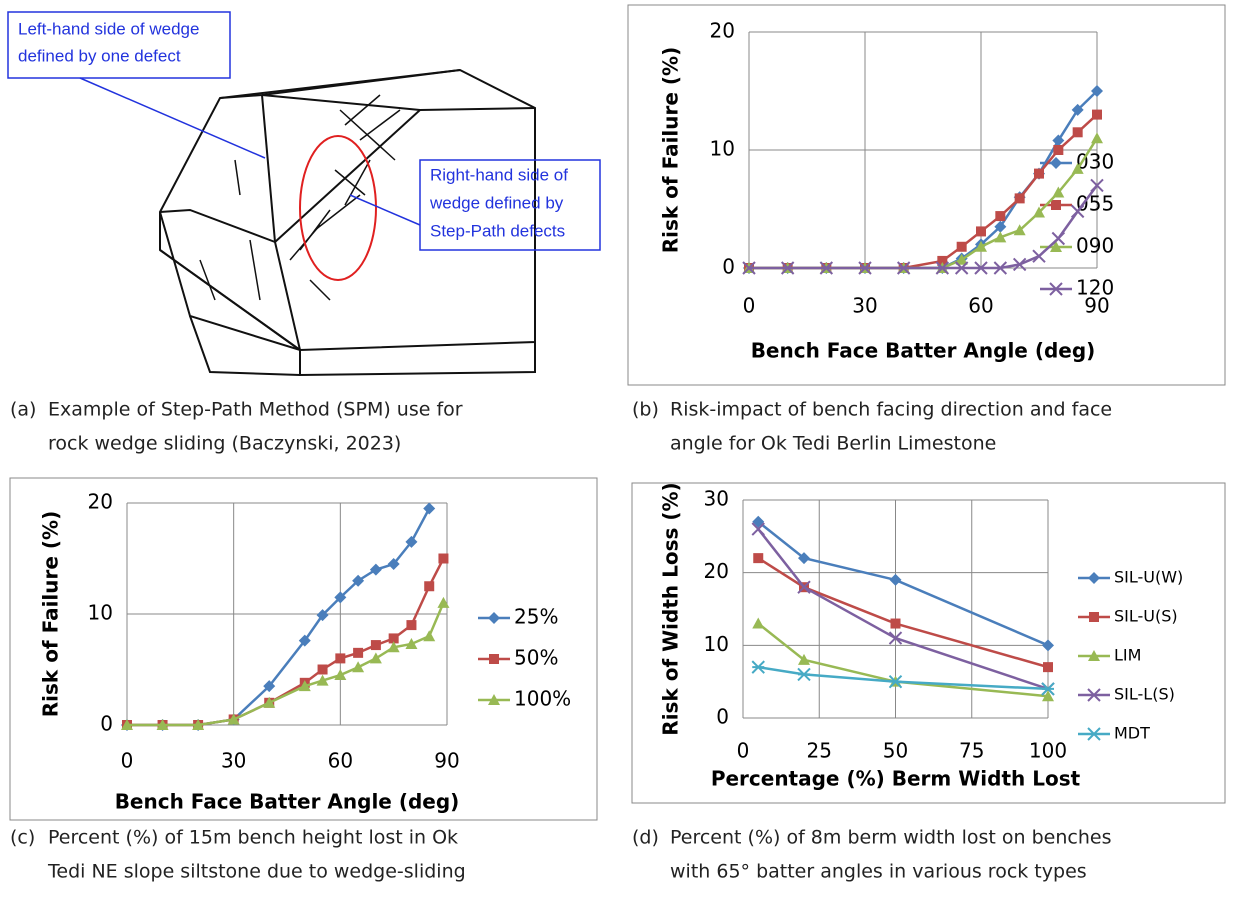 The height and width of the screenshot is (924, 1233). Describe the element at coordinates (496, 202) in the screenshot. I see `diagram-label: wedge defined by` at that location.